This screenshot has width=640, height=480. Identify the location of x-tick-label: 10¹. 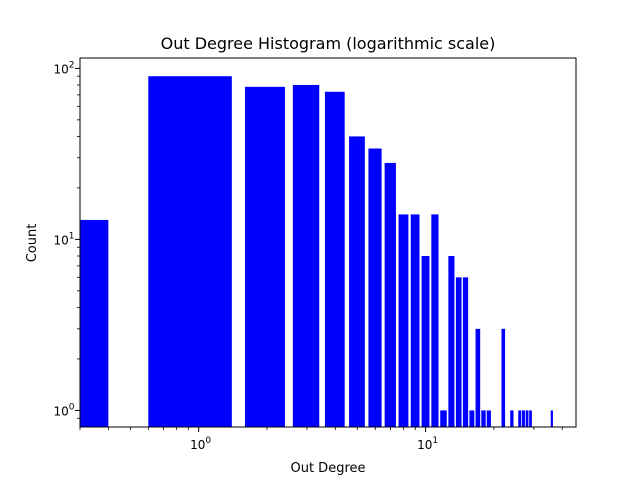
(427, 444).